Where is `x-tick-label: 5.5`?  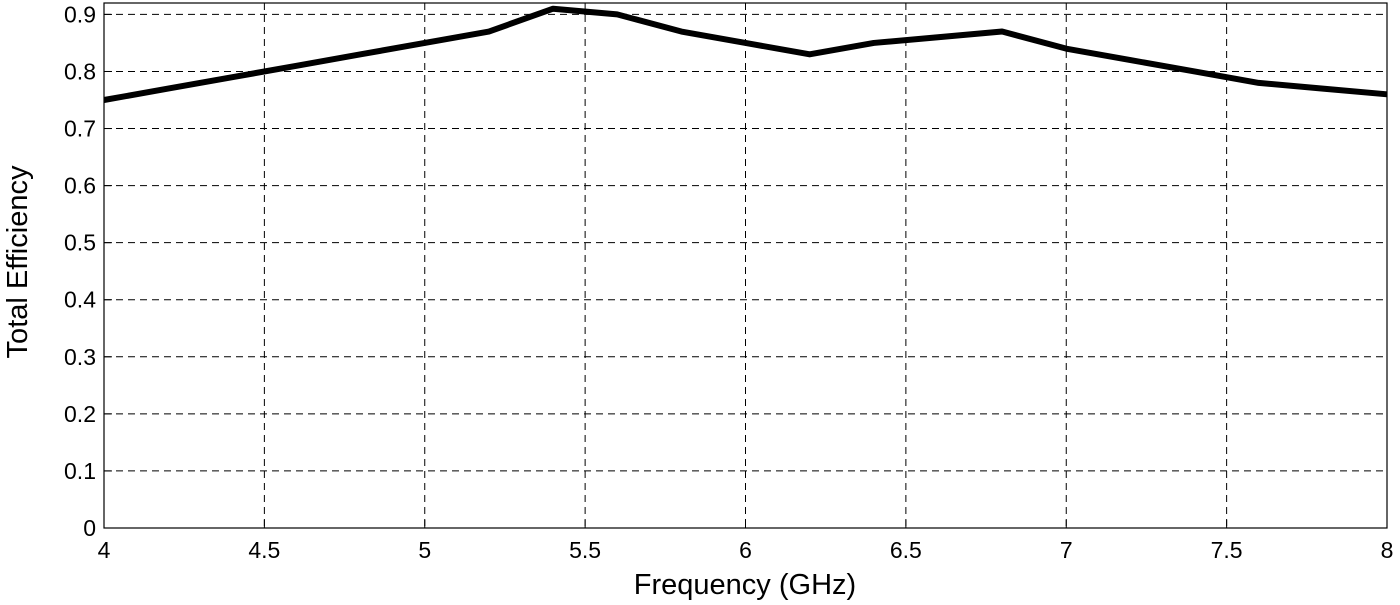 x-tick-label: 5.5 is located at coordinates (585, 550).